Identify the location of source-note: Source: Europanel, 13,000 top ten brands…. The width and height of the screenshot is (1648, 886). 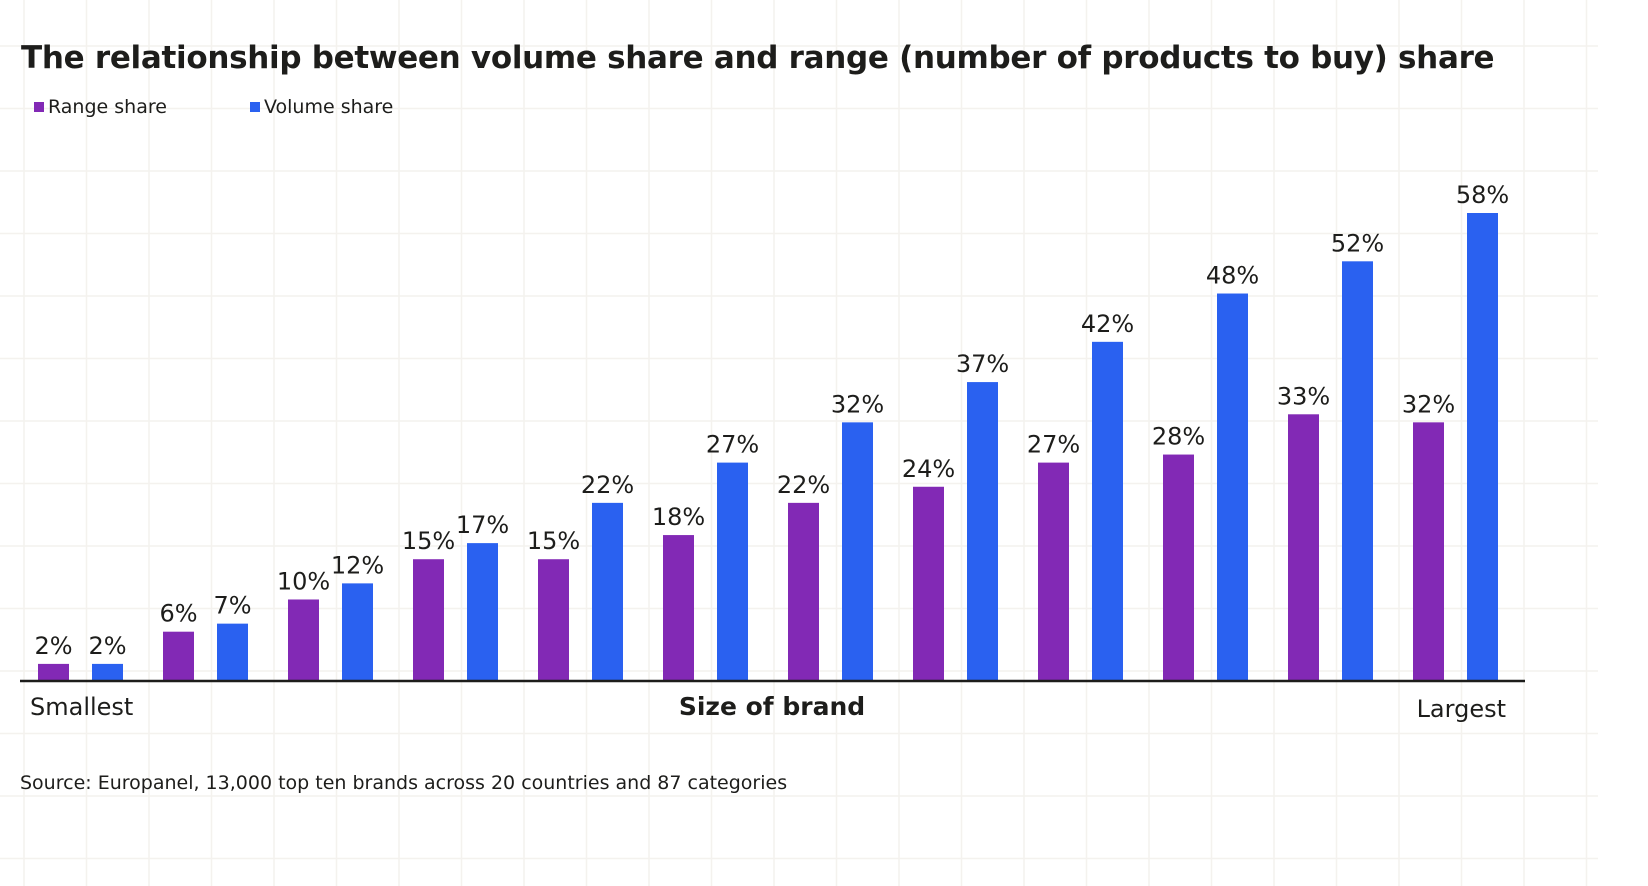
(404, 783).